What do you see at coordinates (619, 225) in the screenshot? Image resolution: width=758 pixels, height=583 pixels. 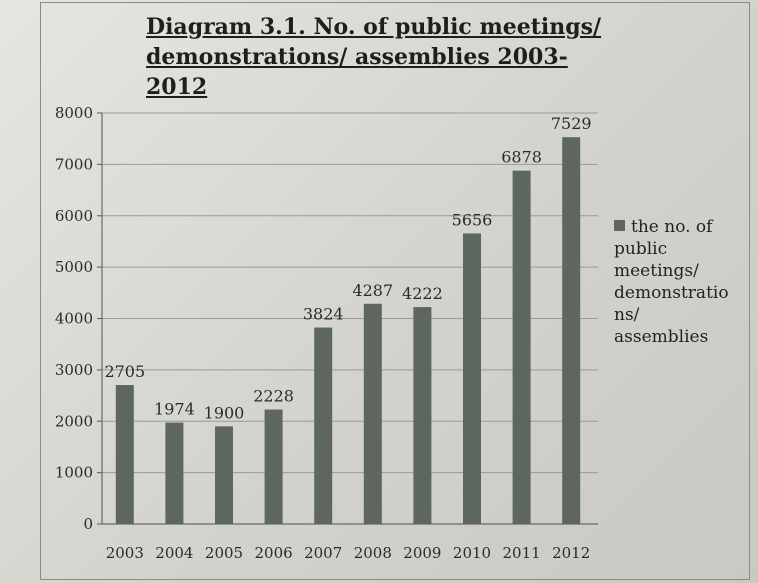 I see `legend-swatch` at bounding box center [619, 225].